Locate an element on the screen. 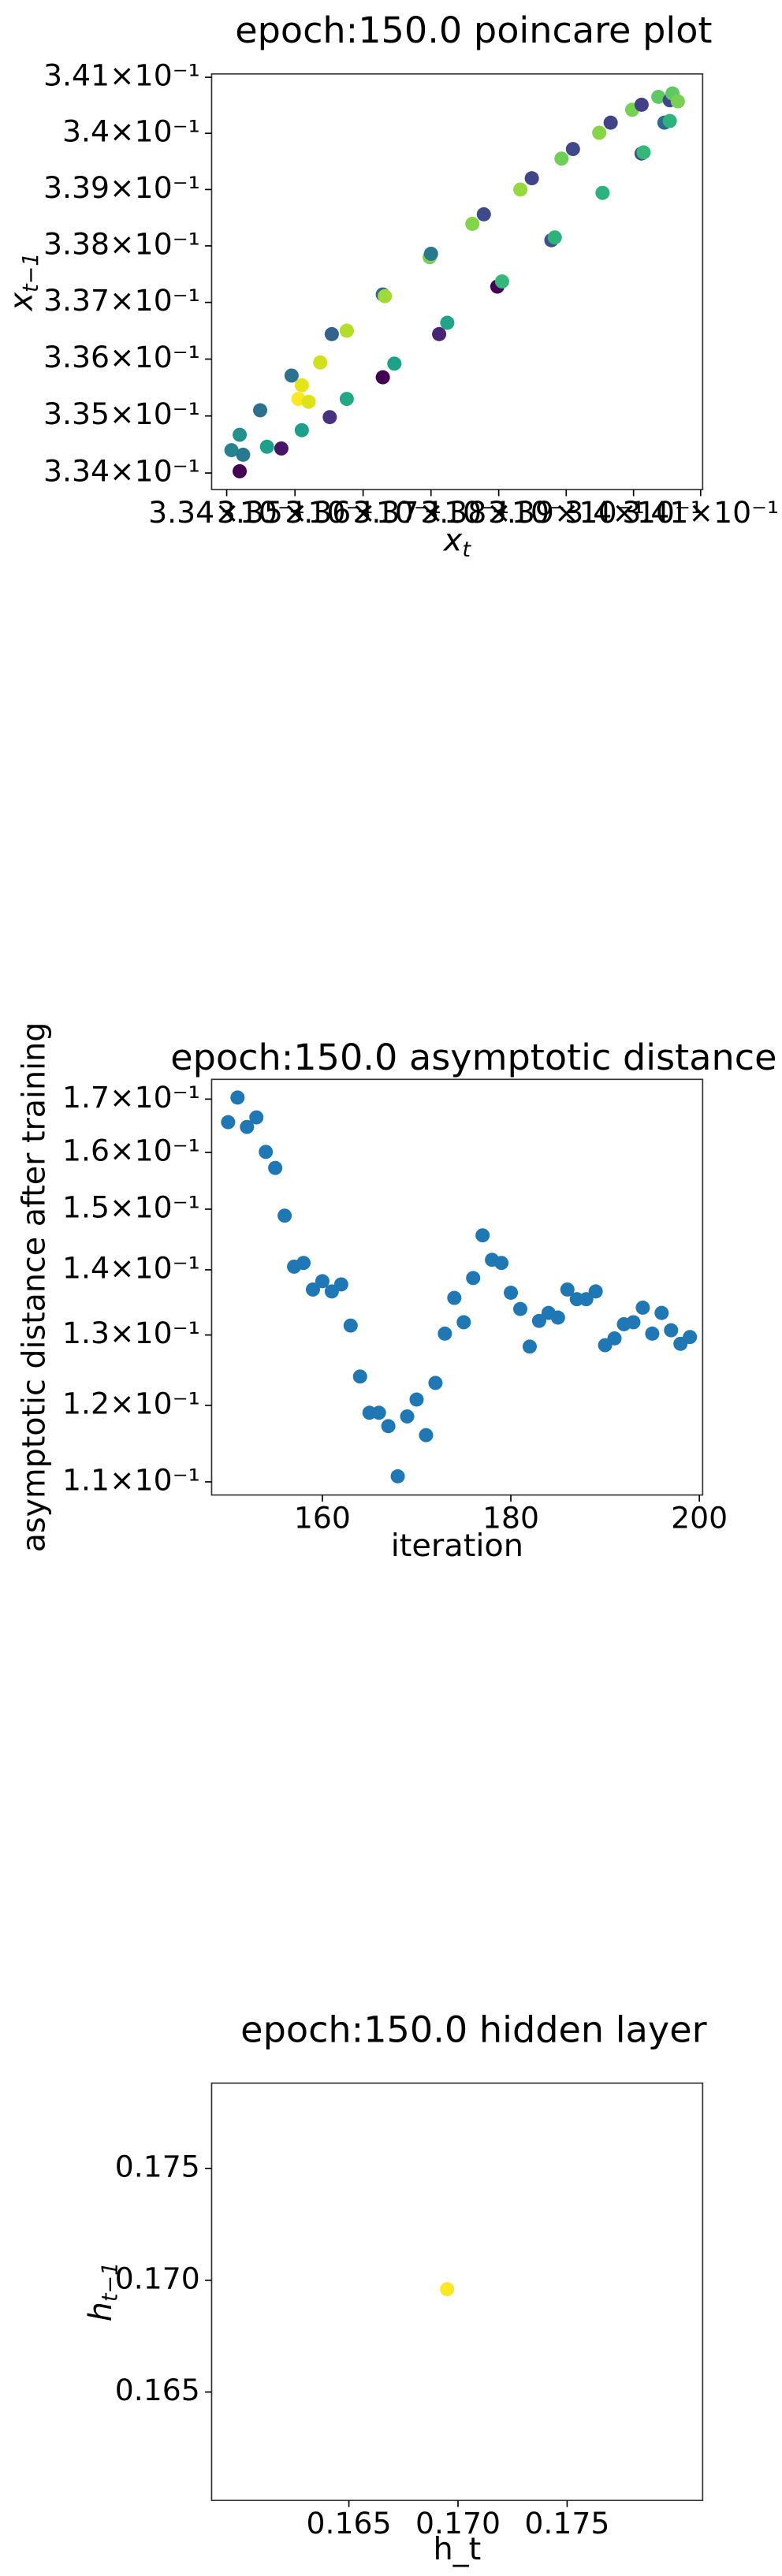 Image resolution: width=782 pixels, height=2576 pixels. y-tick-label: 0.165 is located at coordinates (157, 2390).